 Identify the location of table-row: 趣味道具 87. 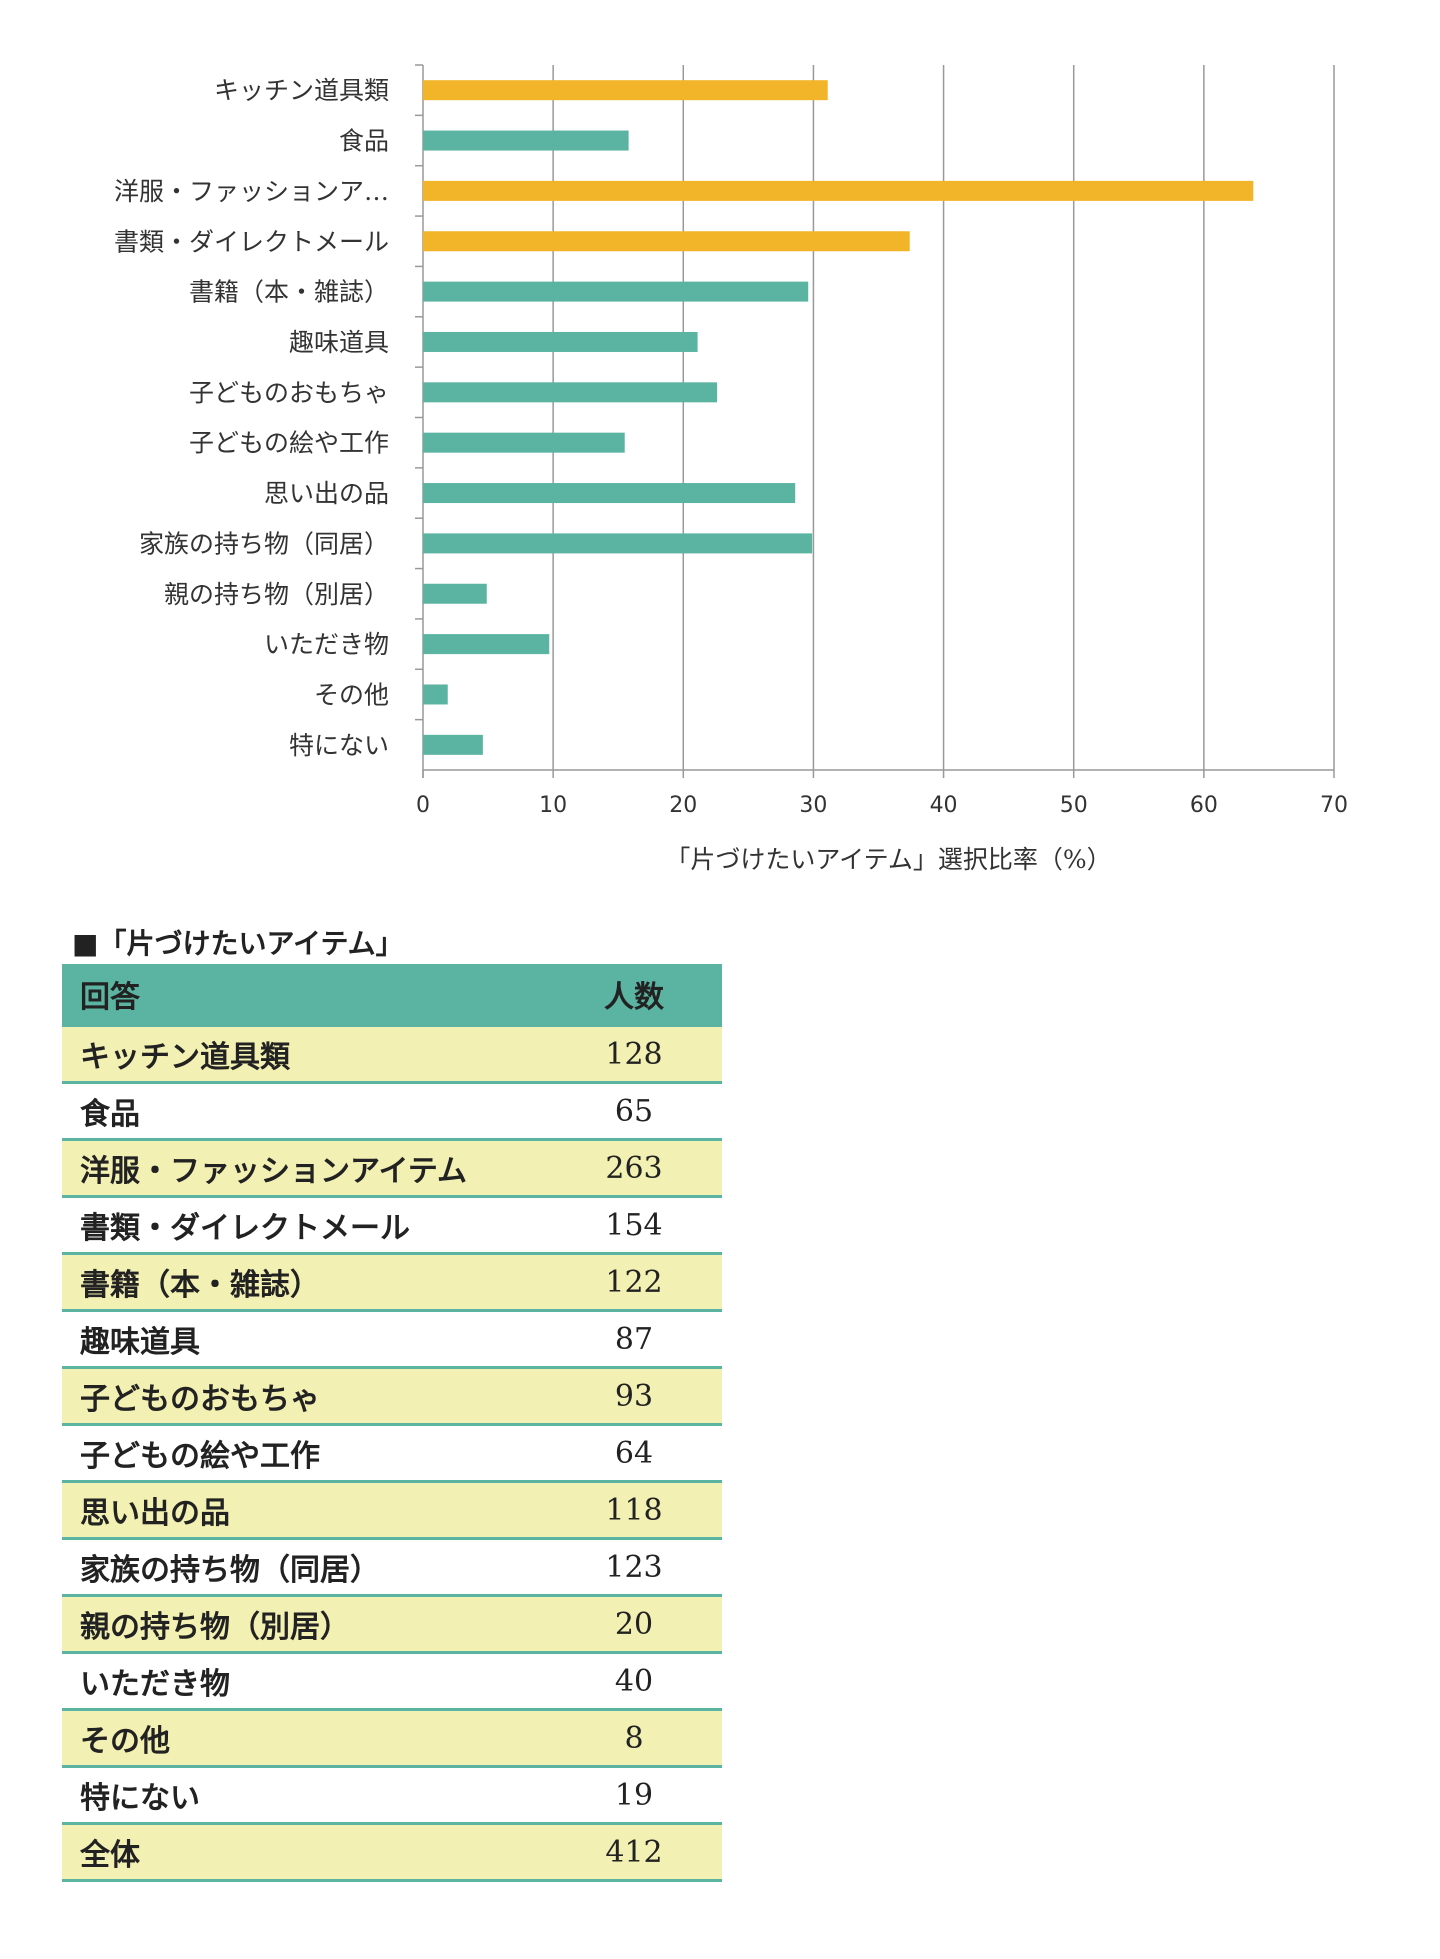
(392, 1339).